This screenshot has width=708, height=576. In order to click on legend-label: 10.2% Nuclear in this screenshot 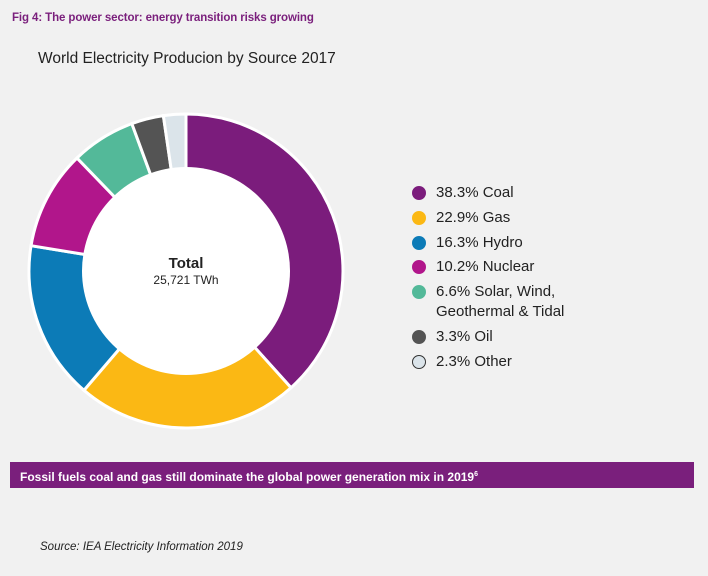, I will do `click(485, 267)`.